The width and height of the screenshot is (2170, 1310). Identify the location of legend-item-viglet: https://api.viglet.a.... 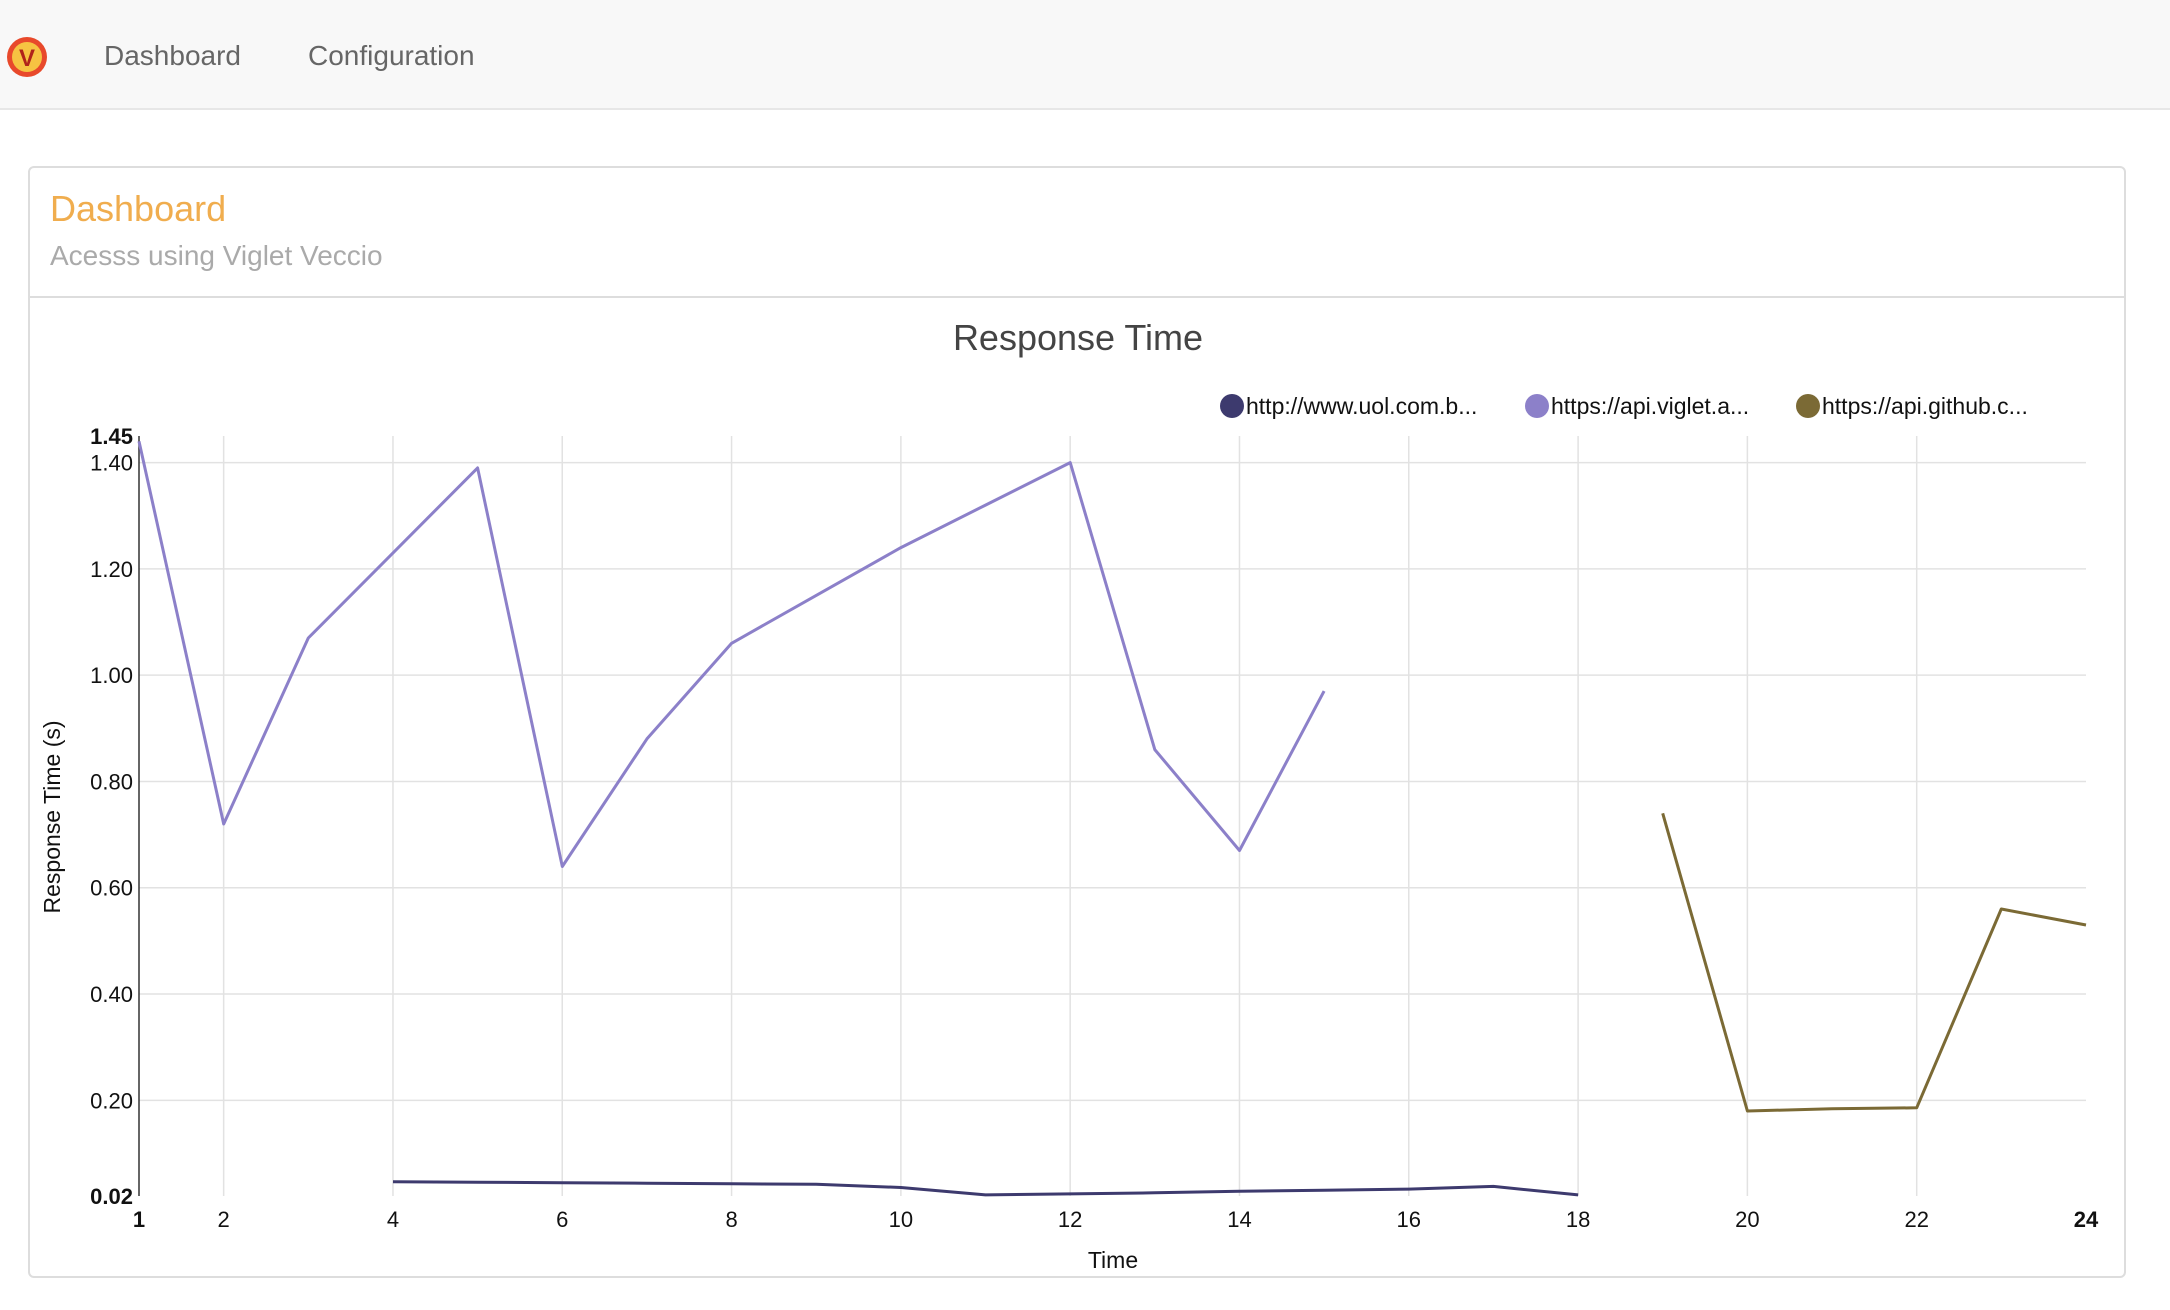
(1637, 406).